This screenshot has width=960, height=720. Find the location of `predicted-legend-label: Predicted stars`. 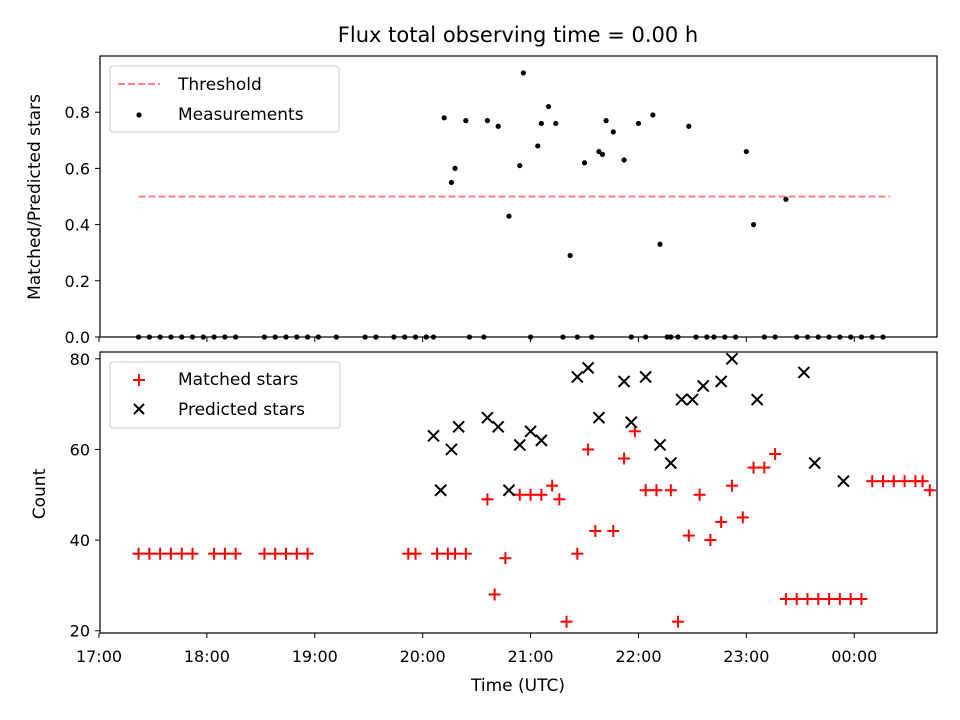

predicted-legend-label: Predicted stars is located at coordinates (241, 410).